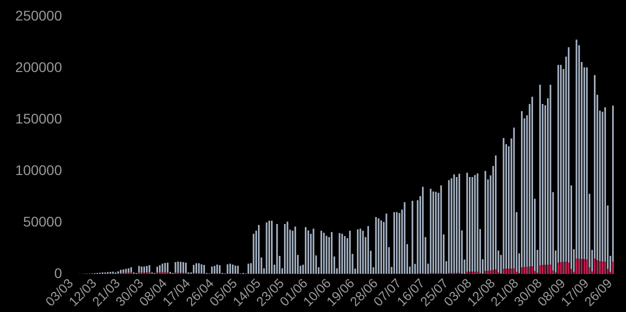 The image size is (626, 312). What do you see at coordinates (38, 118) in the screenshot?
I see `y-tick-label: 150000` at bounding box center [38, 118].